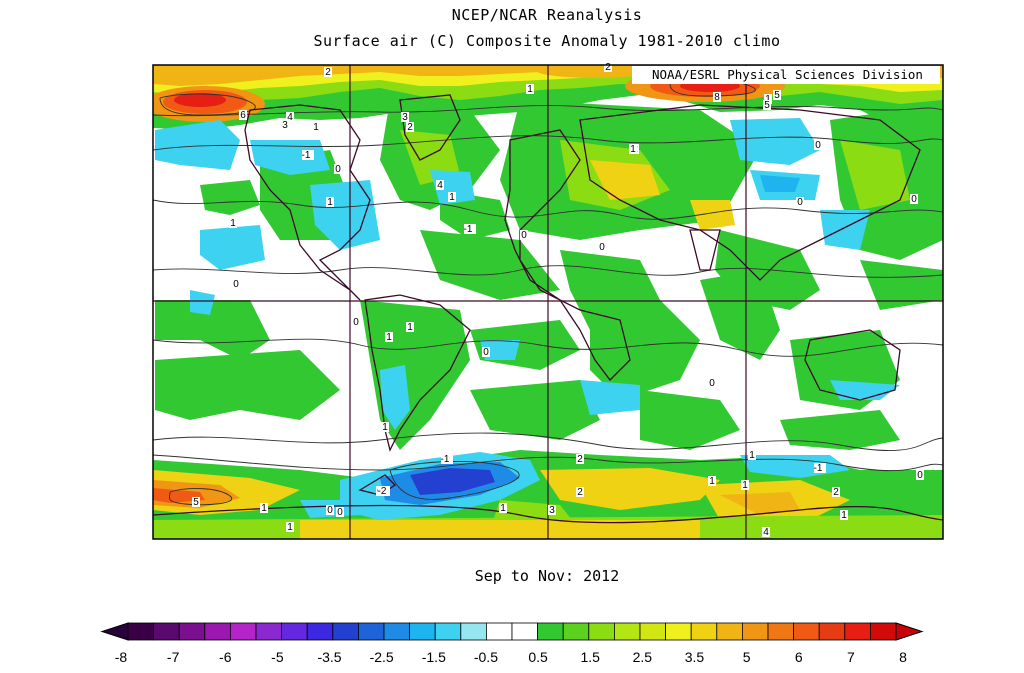  I want to click on contour-value-label: -2, so click(382, 491).